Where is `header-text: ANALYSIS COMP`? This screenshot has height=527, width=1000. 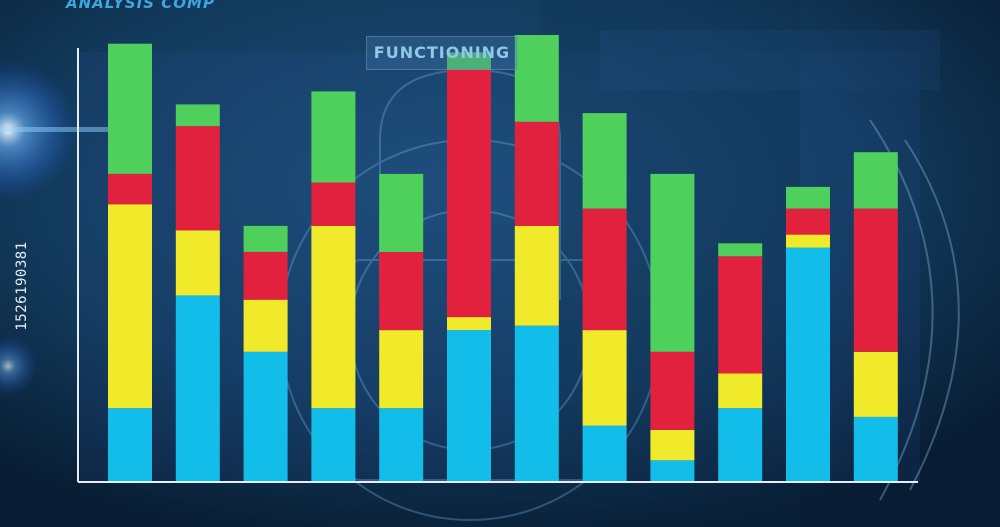 header-text: ANALYSIS COMP is located at coordinates (140, 6).